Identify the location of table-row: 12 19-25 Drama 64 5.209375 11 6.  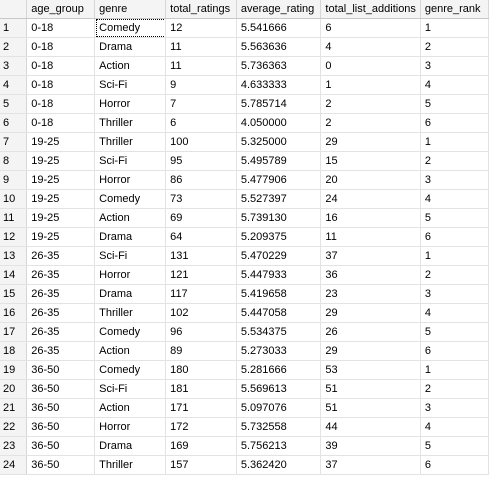
(244, 237).